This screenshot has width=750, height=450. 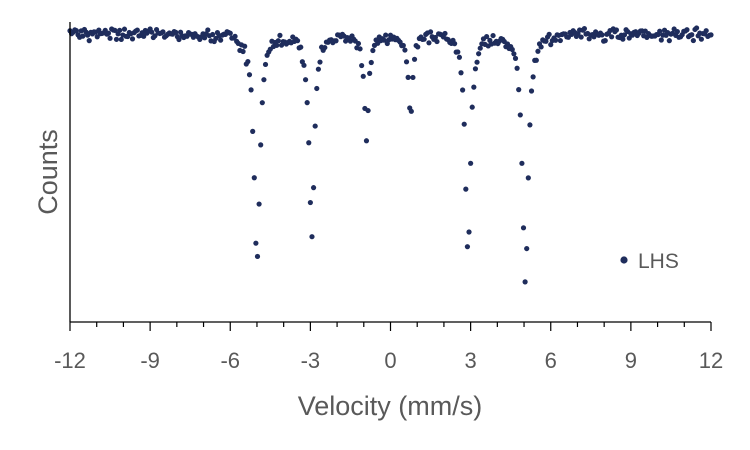 What do you see at coordinates (631, 360) in the screenshot?
I see `x-tick-label: 9` at bounding box center [631, 360].